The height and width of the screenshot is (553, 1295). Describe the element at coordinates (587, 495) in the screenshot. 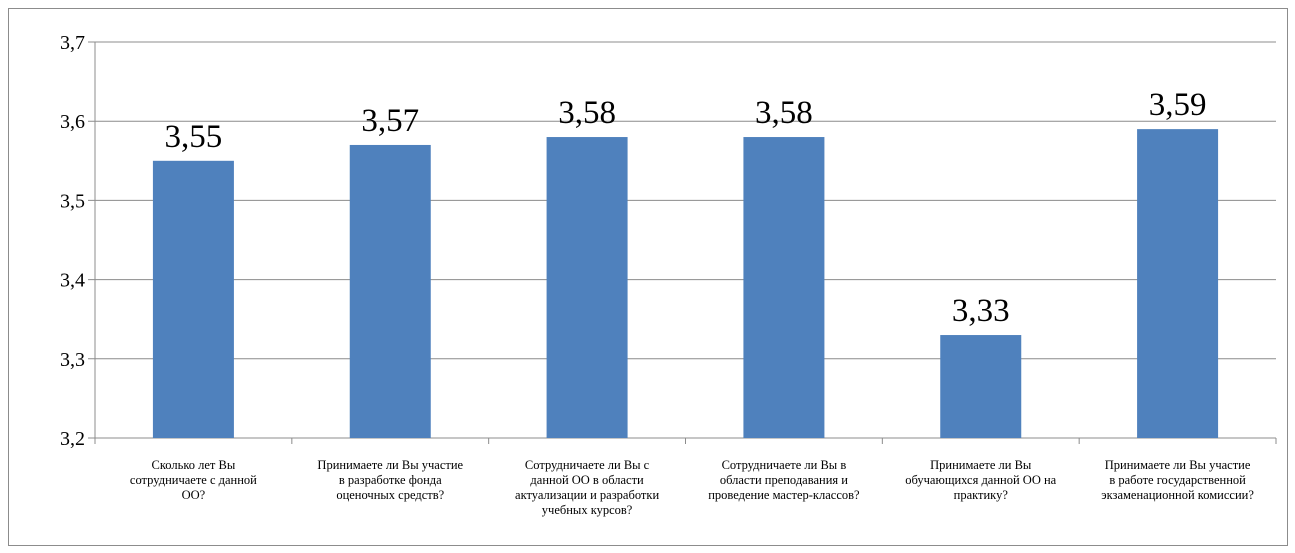

I see `x-category-label-line: актуализации и разработки` at that location.